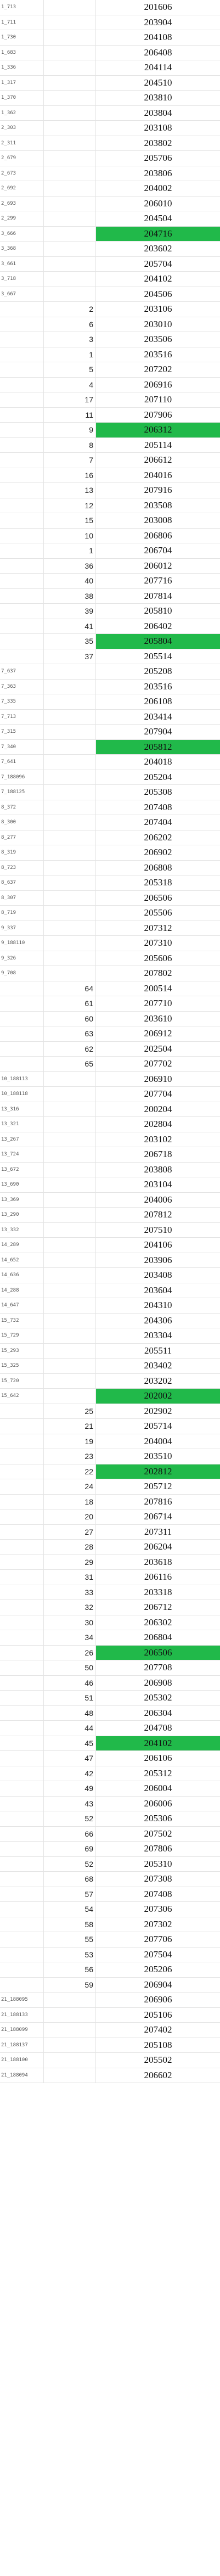  I want to click on cell-code: 203010, so click(157, 324).